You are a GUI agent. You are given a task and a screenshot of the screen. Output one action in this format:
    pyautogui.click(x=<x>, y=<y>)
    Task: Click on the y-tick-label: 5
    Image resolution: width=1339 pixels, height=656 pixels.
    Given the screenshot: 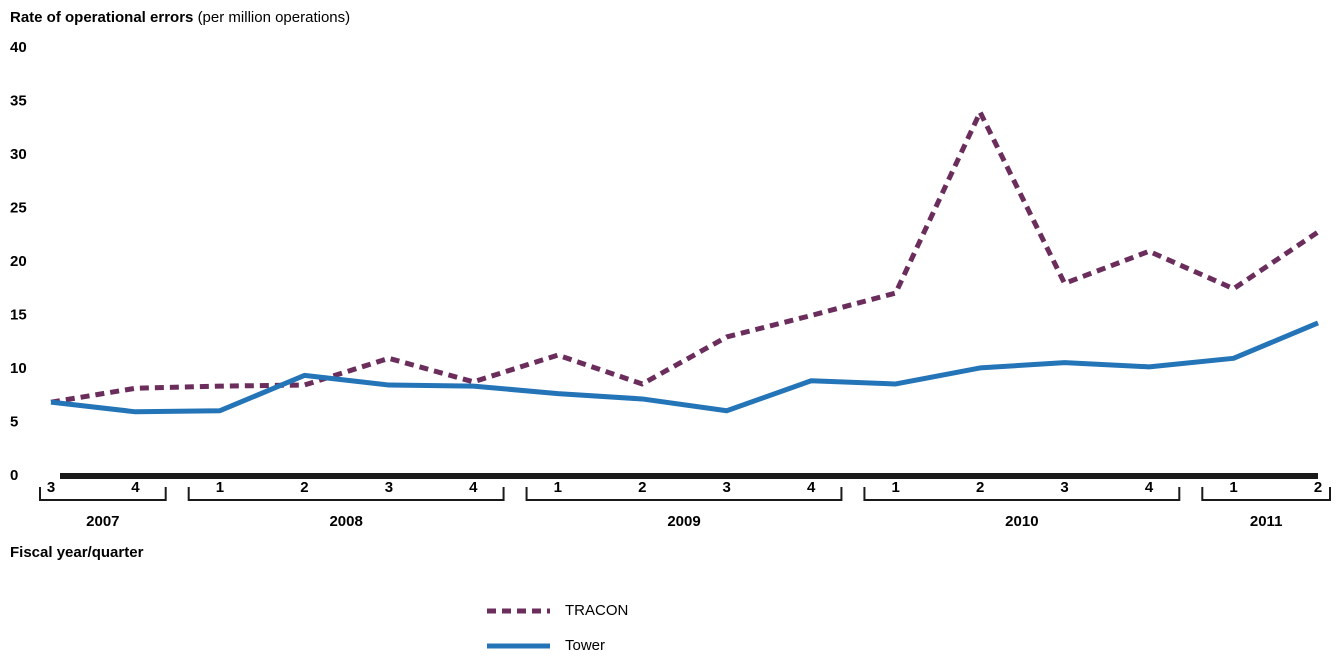 What is the action you would take?
    pyautogui.click(x=14, y=421)
    